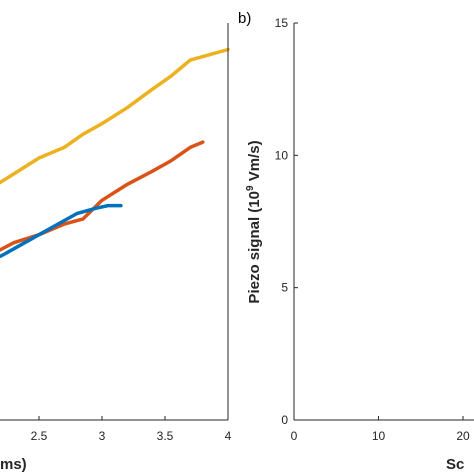 The width and height of the screenshot is (474, 474). What do you see at coordinates (282, 155) in the screenshot?
I see `panel-b-y-tick-label-2: 10` at bounding box center [282, 155].